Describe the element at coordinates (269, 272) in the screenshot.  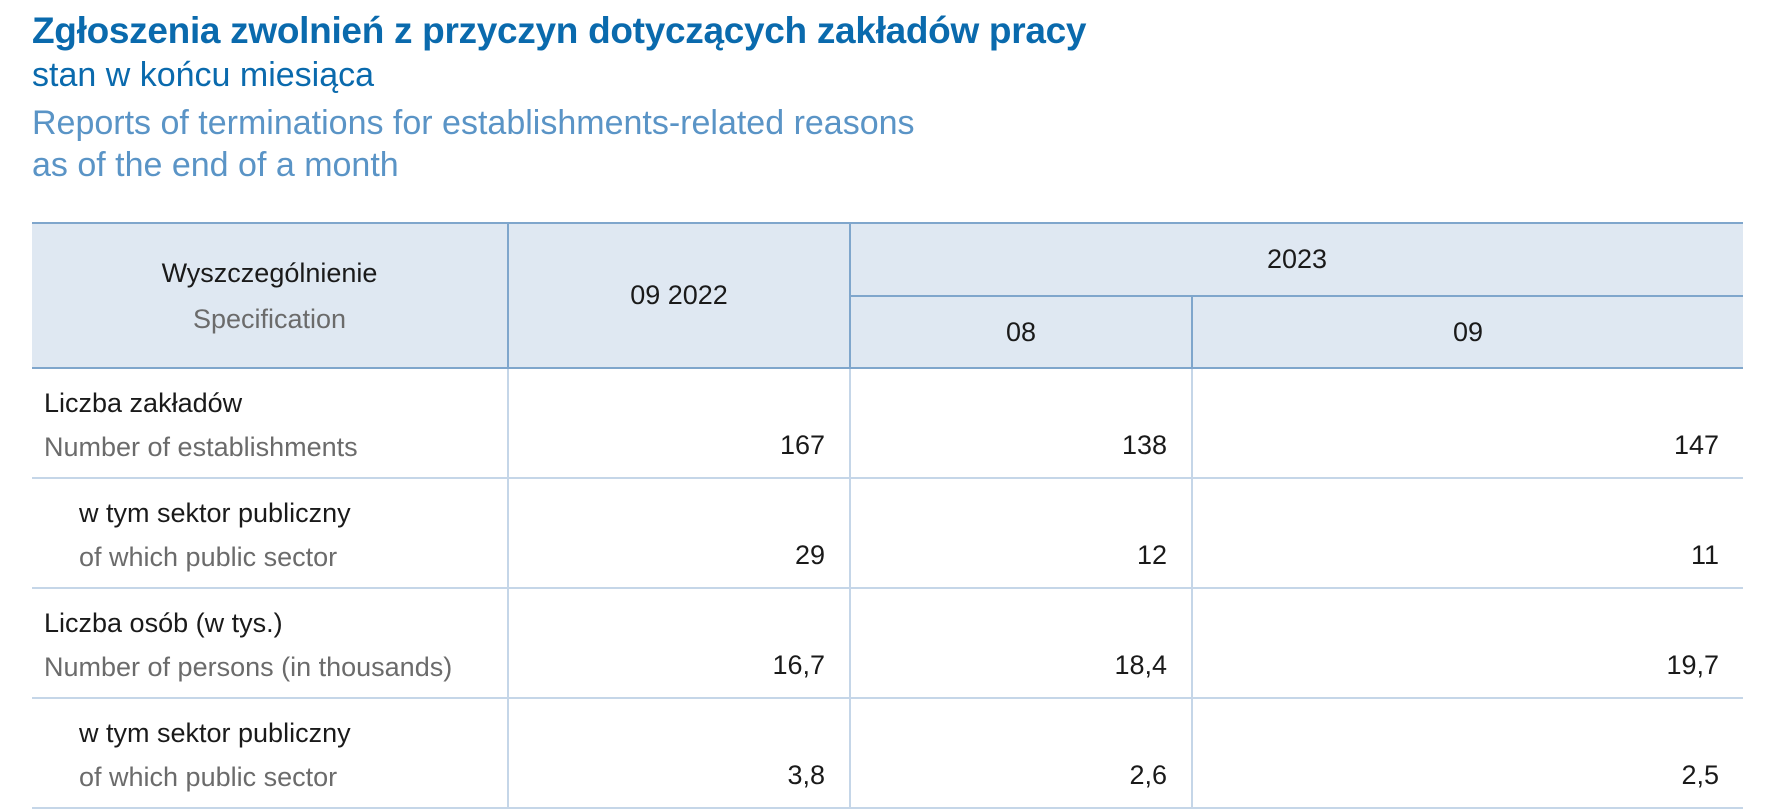
I see `header-specification-pl: Wyszczególnienie` at that location.